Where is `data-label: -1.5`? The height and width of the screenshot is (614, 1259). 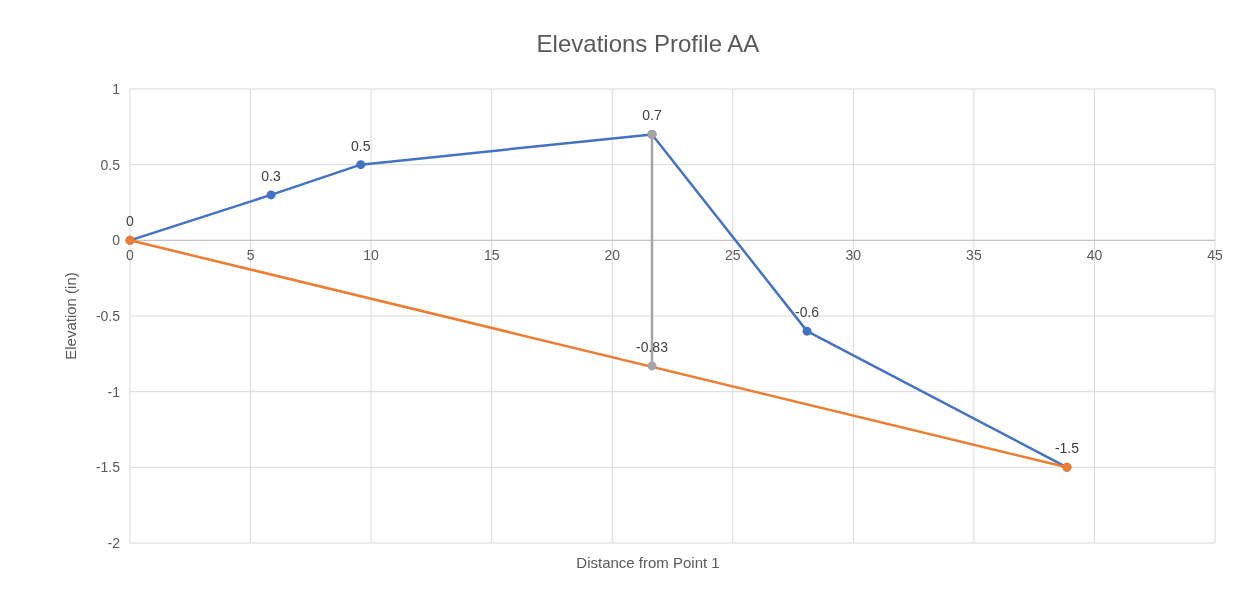 data-label: -1.5 is located at coordinates (1067, 448).